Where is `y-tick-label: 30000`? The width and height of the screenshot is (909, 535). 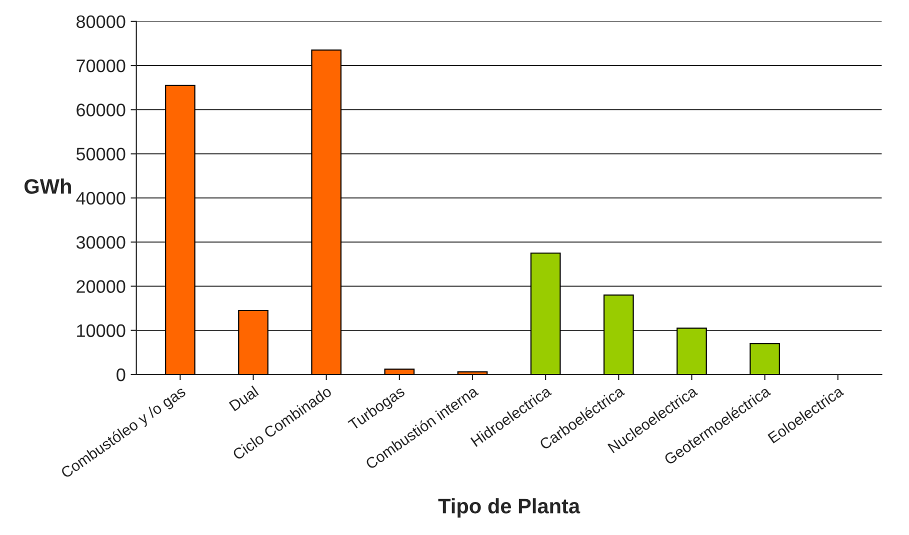 y-tick-label: 30000 is located at coordinates (101, 242).